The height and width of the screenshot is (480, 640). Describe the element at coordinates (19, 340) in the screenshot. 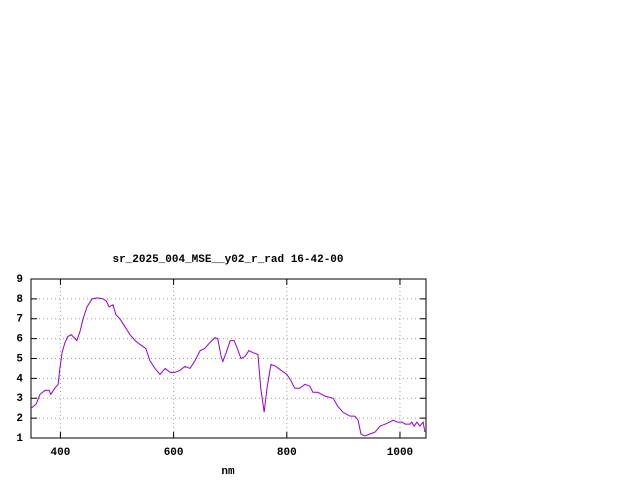

I see `y-tick-label: 6` at that location.